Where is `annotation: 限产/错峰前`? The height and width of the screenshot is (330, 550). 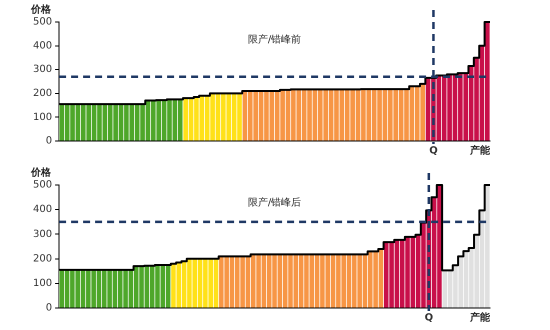
annotation: 限产/错峰前 is located at coordinates (275, 40).